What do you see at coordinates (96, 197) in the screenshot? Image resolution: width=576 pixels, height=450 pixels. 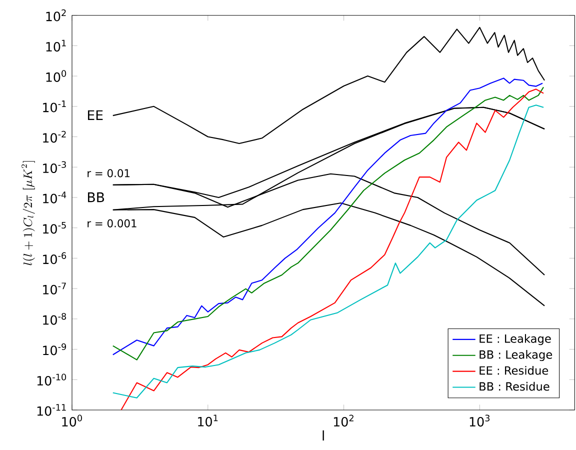 I see `annotation: BB` at bounding box center [96, 197].